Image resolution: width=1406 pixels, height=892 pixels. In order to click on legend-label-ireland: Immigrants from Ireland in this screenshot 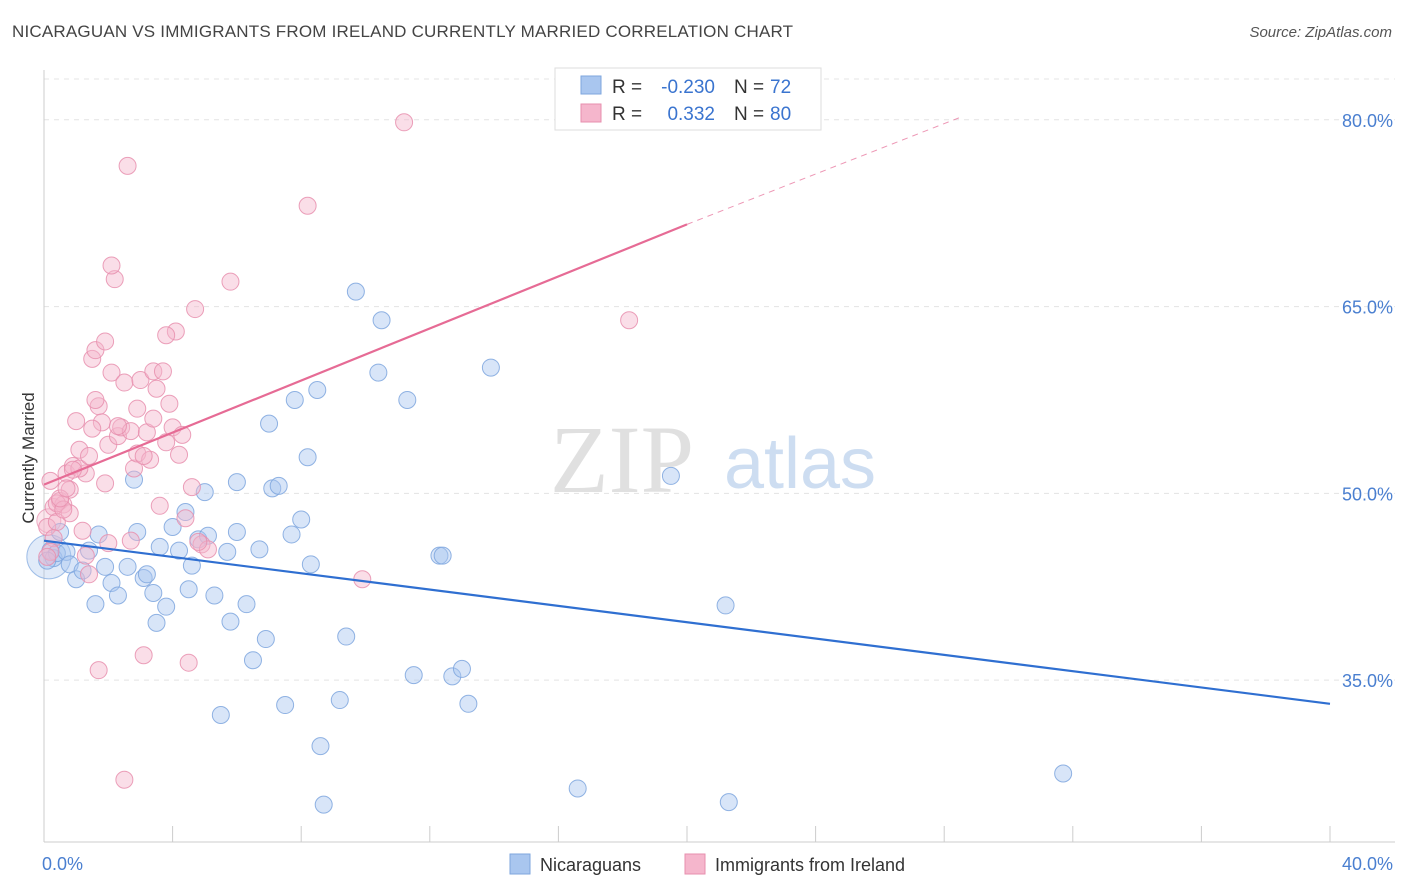, I will do `click(810, 865)`.